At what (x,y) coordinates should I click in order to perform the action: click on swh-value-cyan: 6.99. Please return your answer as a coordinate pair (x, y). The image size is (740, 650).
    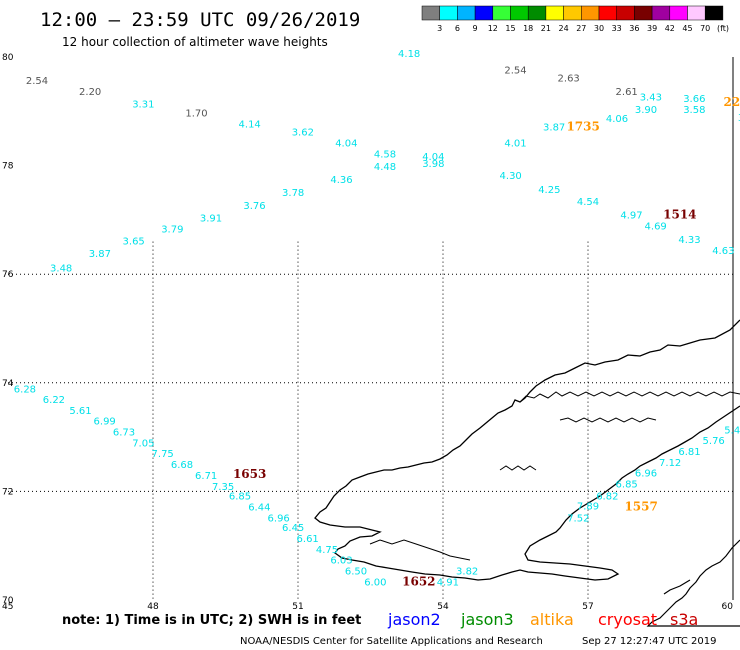
    Looking at the image, I should click on (105, 422).